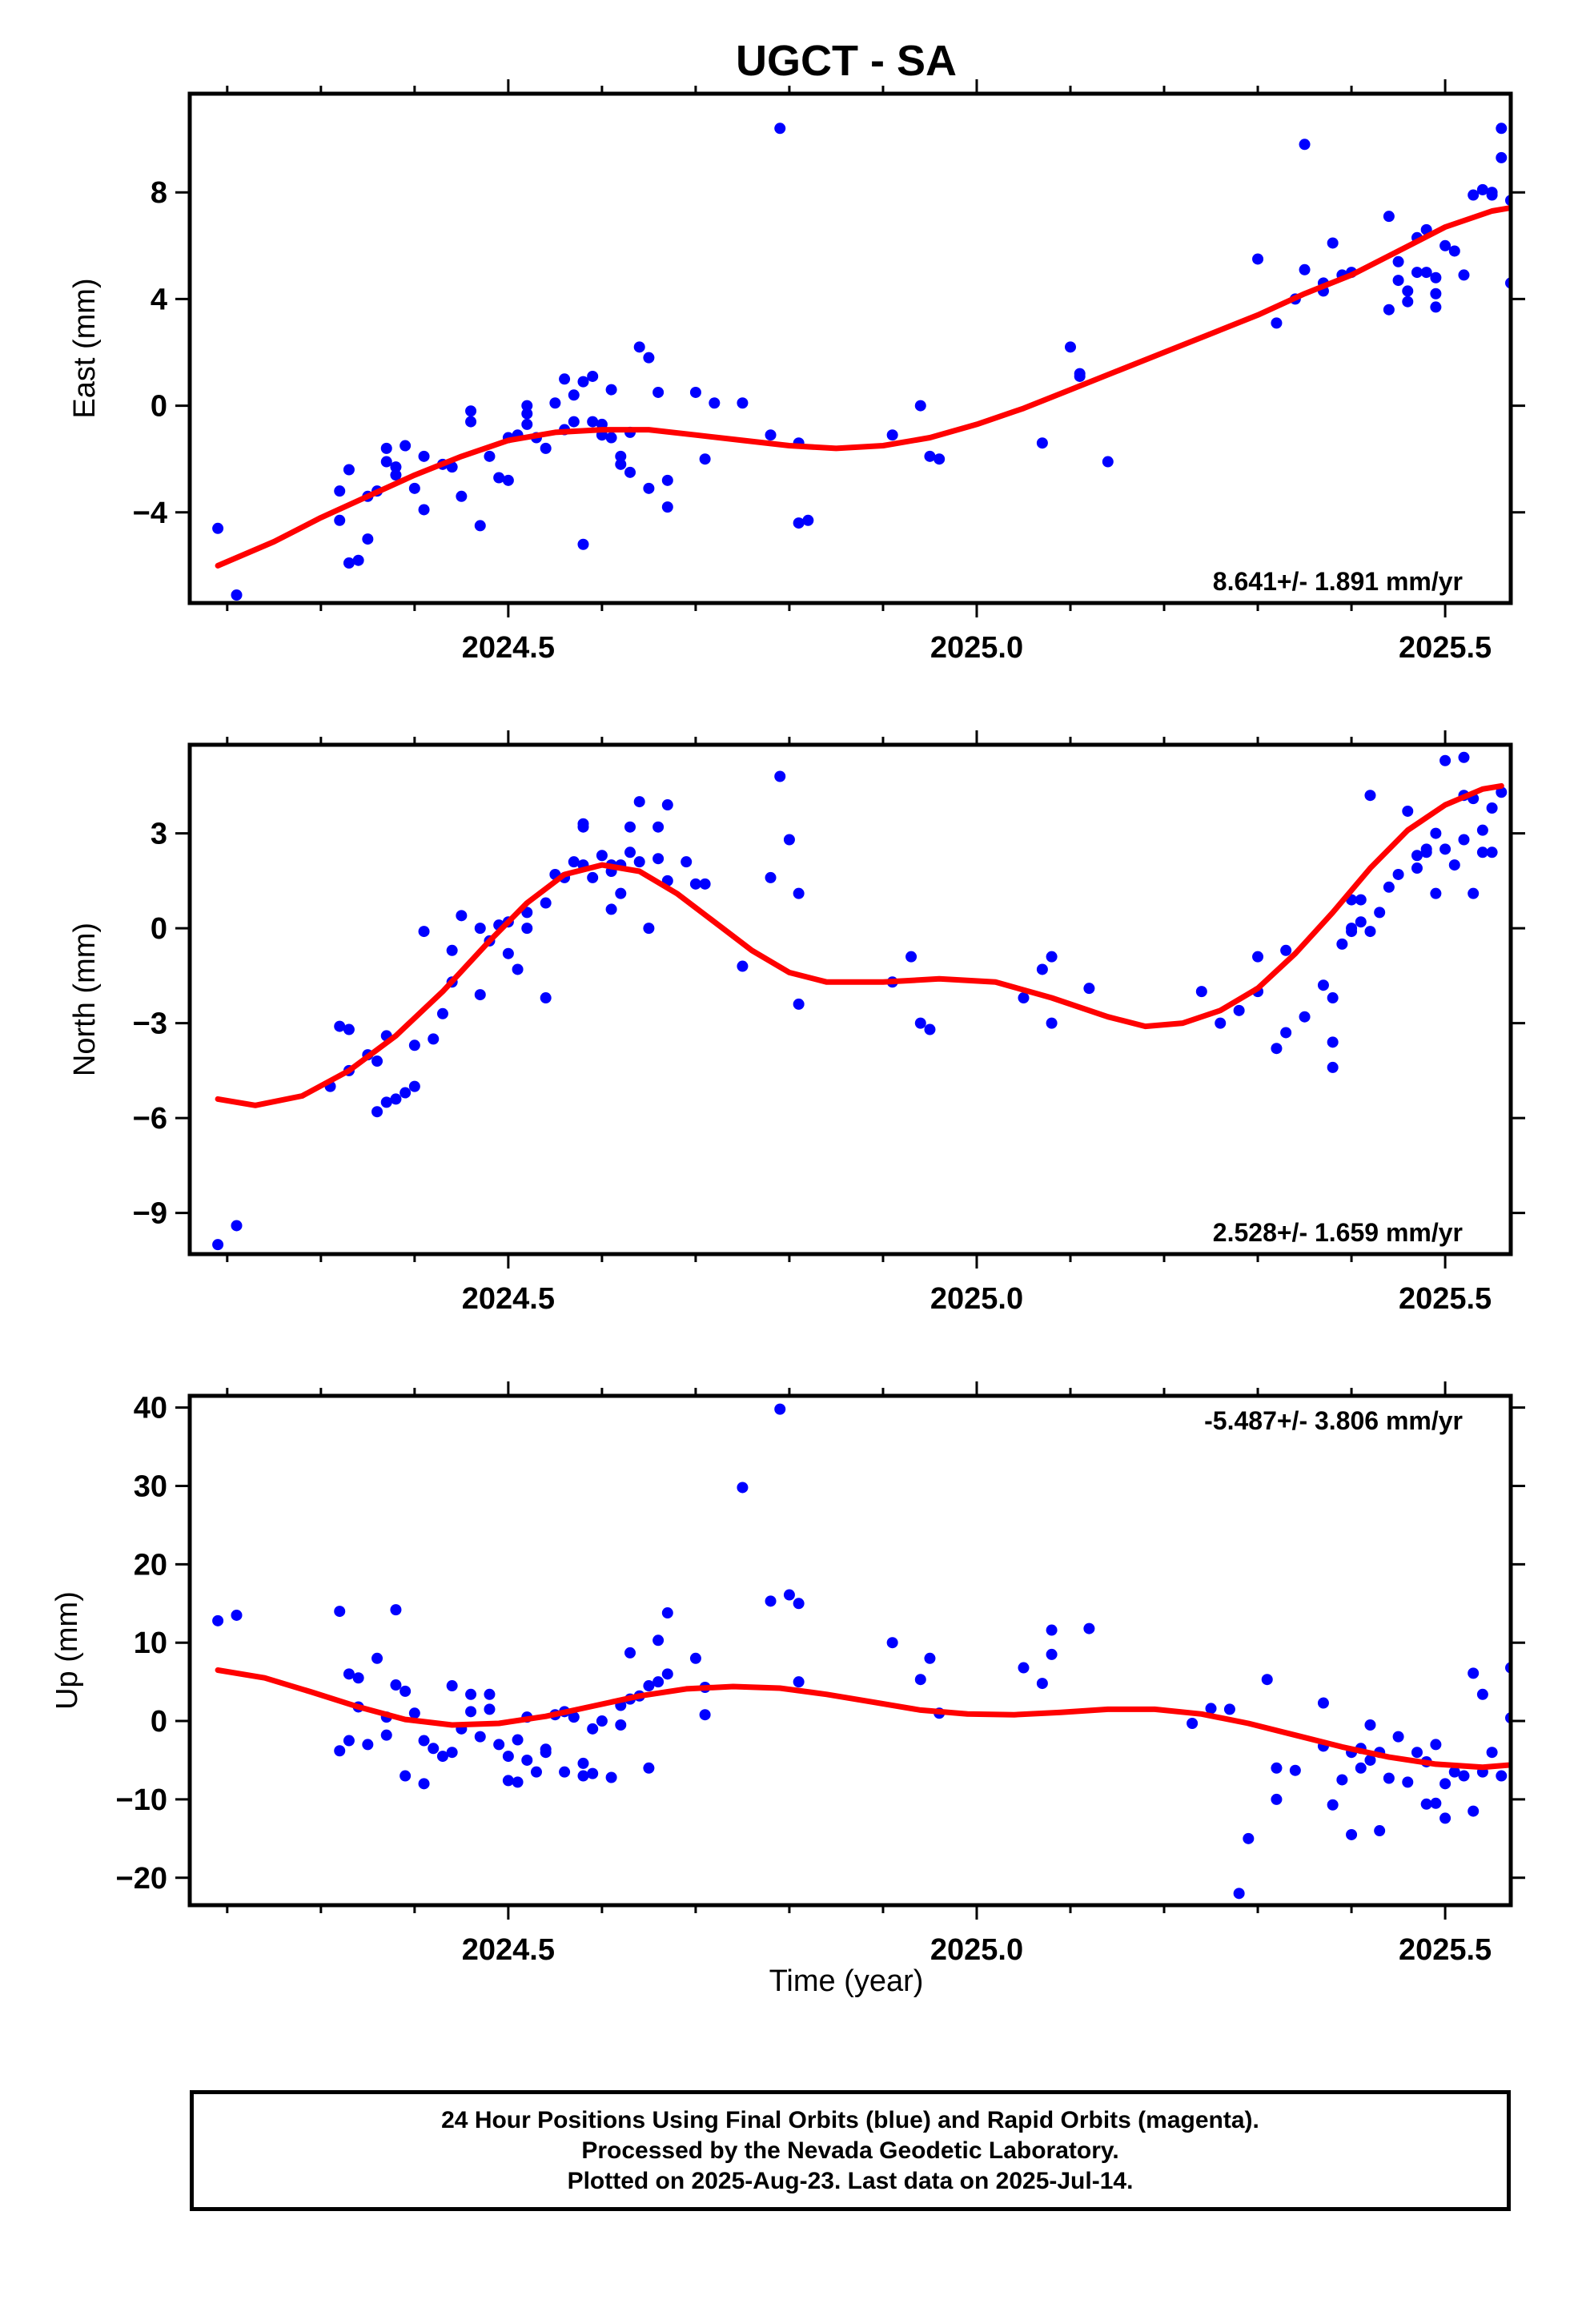  What do you see at coordinates (85, 348) in the screenshot?
I see `y-axis-label: East (mm)` at bounding box center [85, 348].